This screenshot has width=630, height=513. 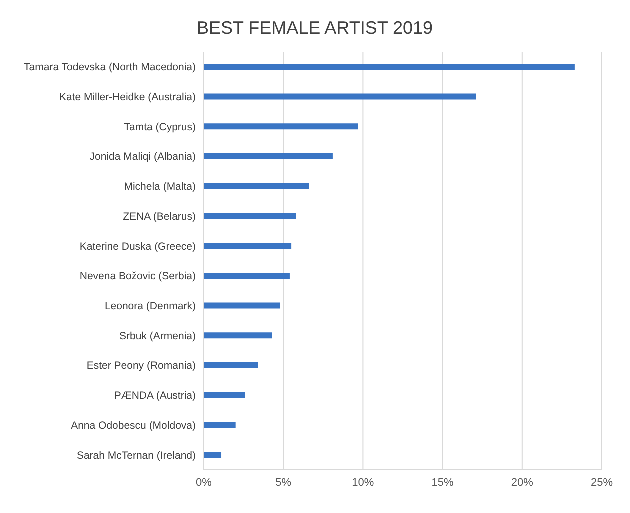 What do you see at coordinates (136, 456) in the screenshot?
I see `y-tick-label: Sarah McTernan (Ireland)` at bounding box center [136, 456].